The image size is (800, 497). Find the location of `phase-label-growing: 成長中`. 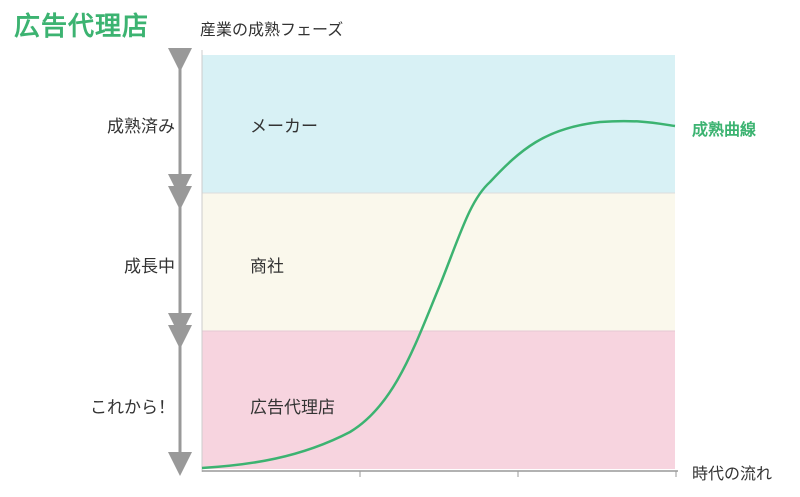

phase-label-growing: 成長中 is located at coordinates (149, 267).